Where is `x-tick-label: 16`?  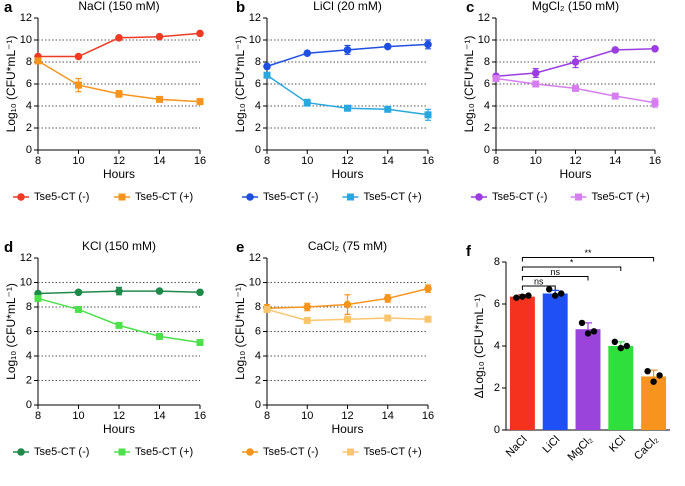 x-tick-label: 16 is located at coordinates (200, 416).